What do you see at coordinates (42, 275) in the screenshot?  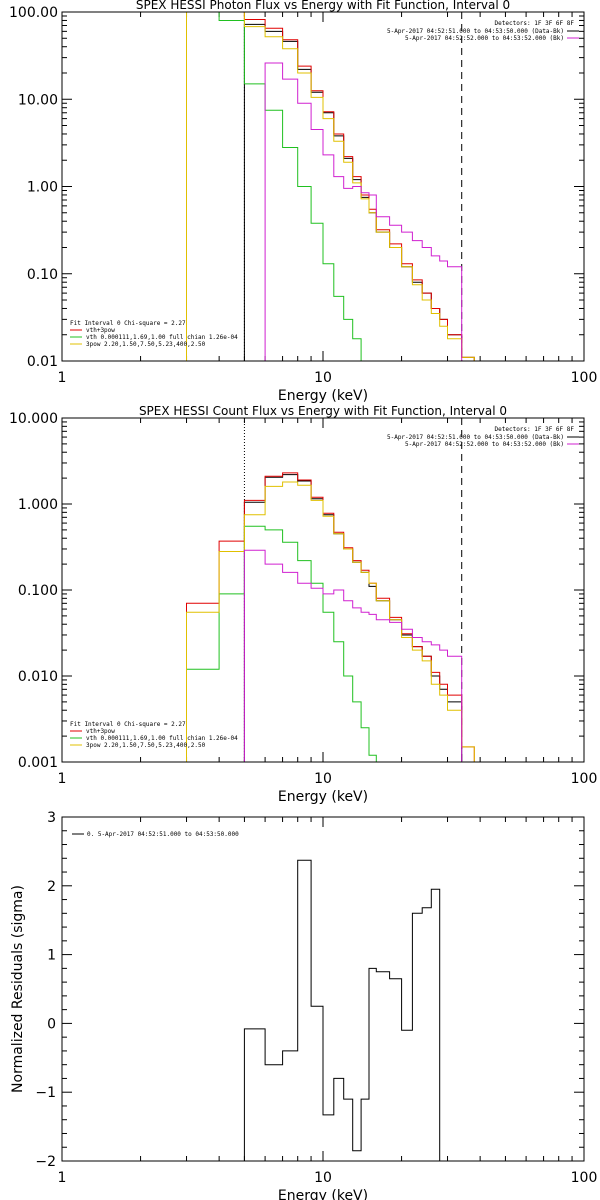 I see `y-tick-label: 0.10` at bounding box center [42, 275].